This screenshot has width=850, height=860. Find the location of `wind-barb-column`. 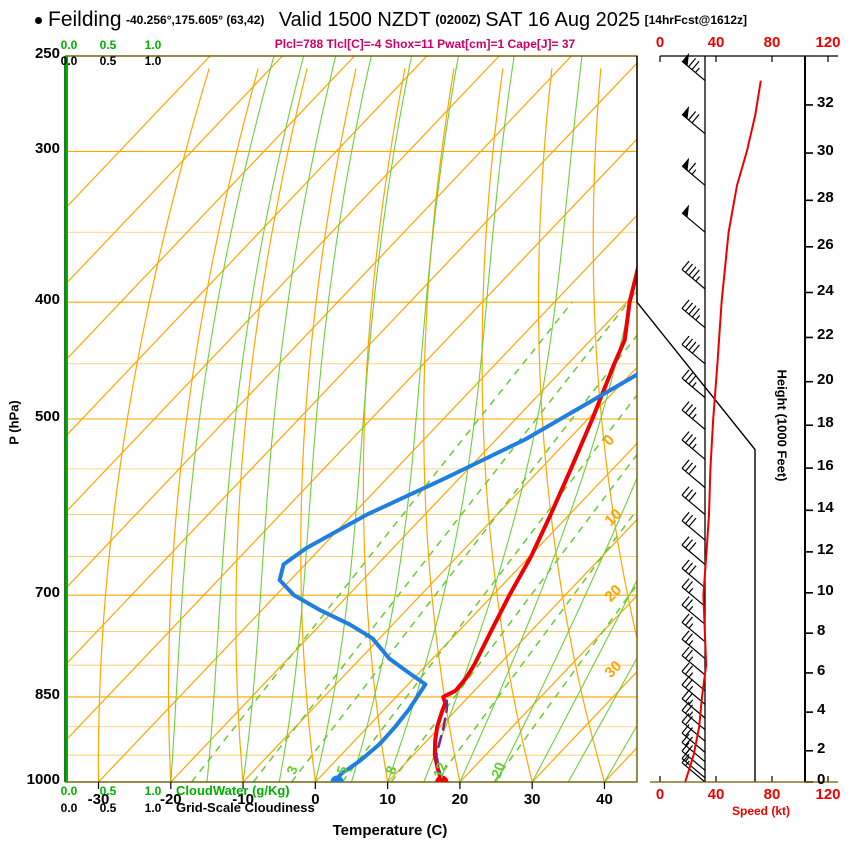

wind-barb-column is located at coordinates (696, 417).